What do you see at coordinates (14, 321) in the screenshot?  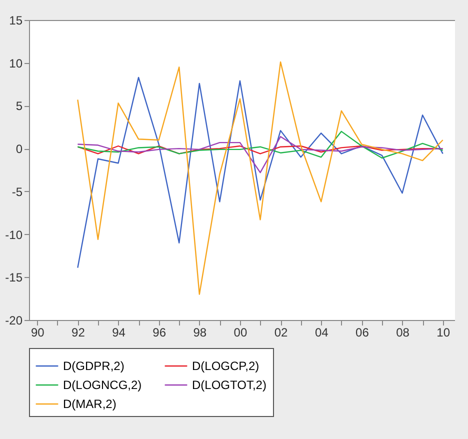 I see `y-tick-label: -20` at bounding box center [14, 321].